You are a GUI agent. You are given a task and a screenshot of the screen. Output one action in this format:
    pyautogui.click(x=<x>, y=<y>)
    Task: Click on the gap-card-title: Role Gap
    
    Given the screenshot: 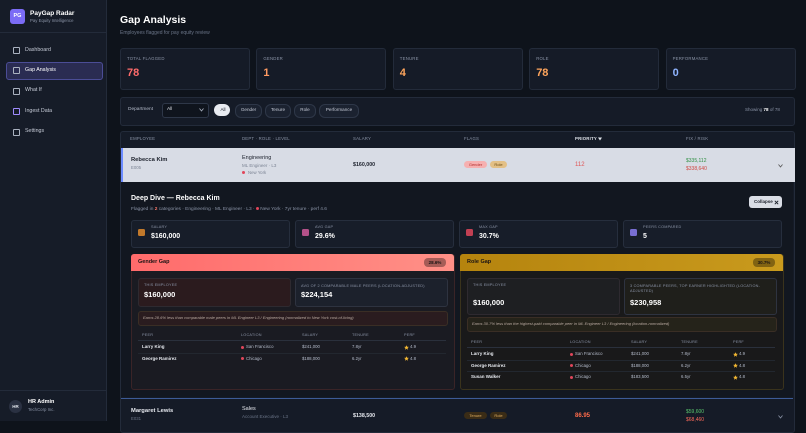 What is the action you would take?
    pyautogui.click(x=479, y=262)
    